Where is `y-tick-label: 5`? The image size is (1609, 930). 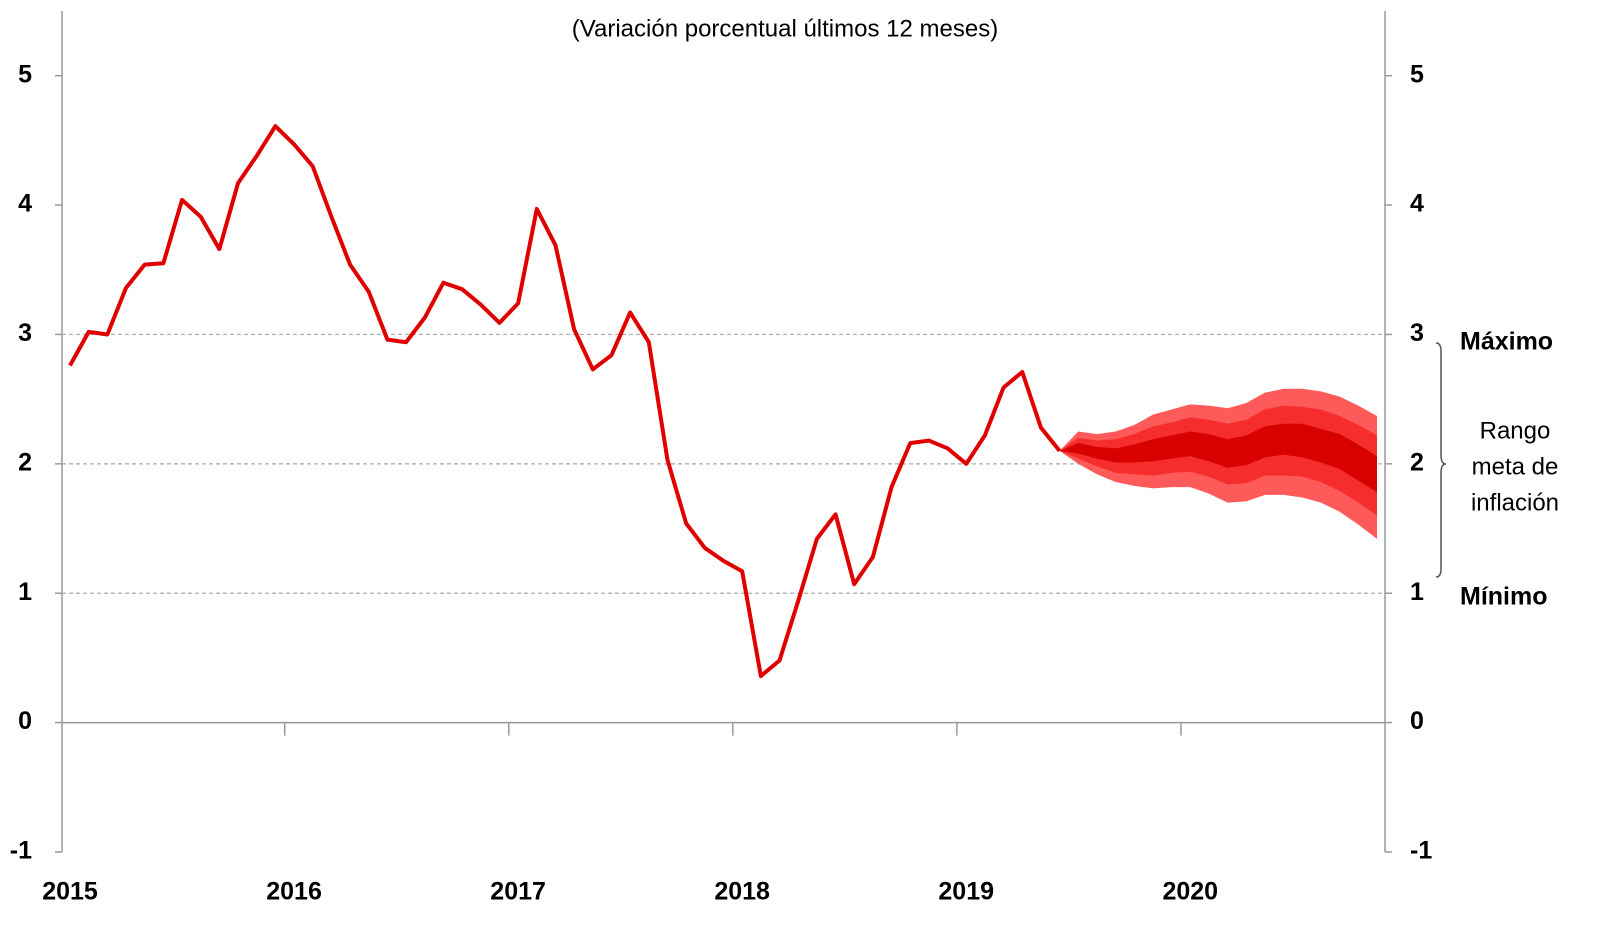 y-tick-label: 5 is located at coordinates (25, 74).